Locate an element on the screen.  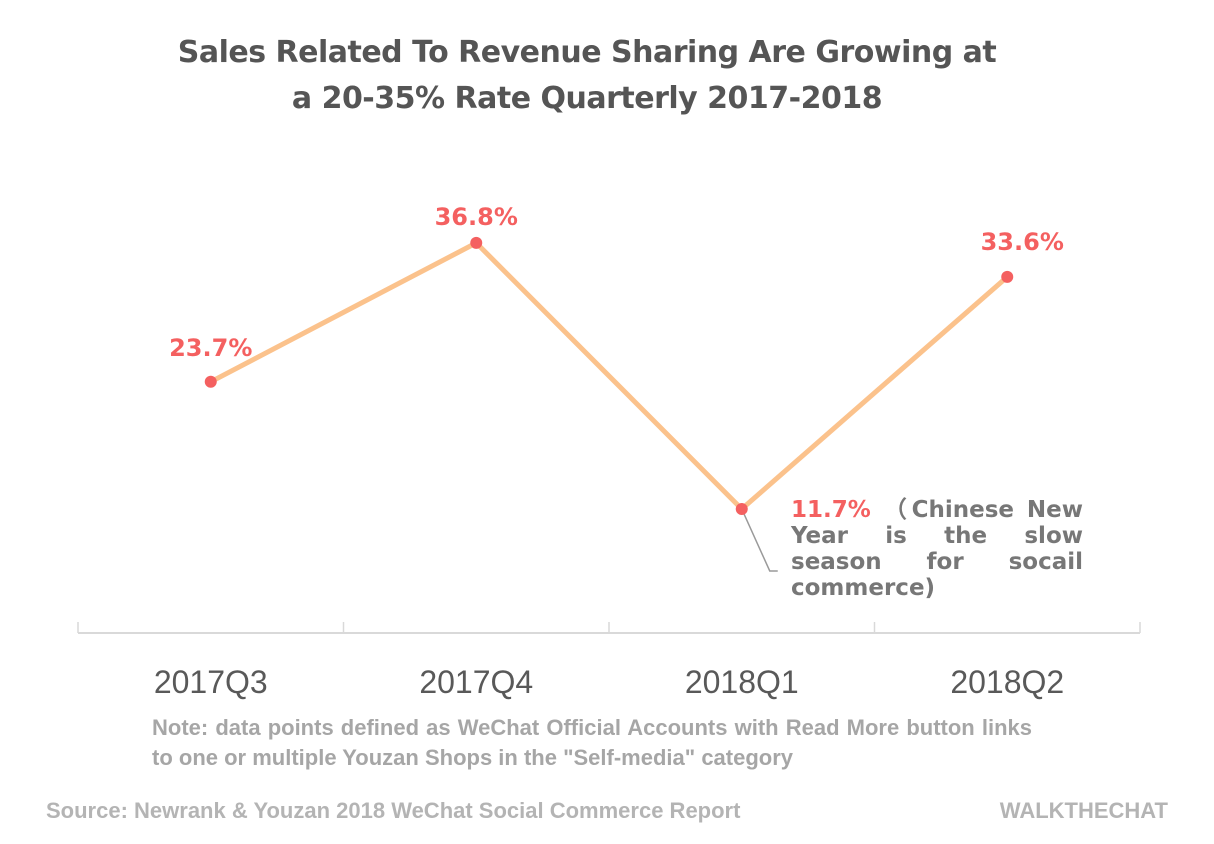
annotation-leader-line is located at coordinates (759, 540).